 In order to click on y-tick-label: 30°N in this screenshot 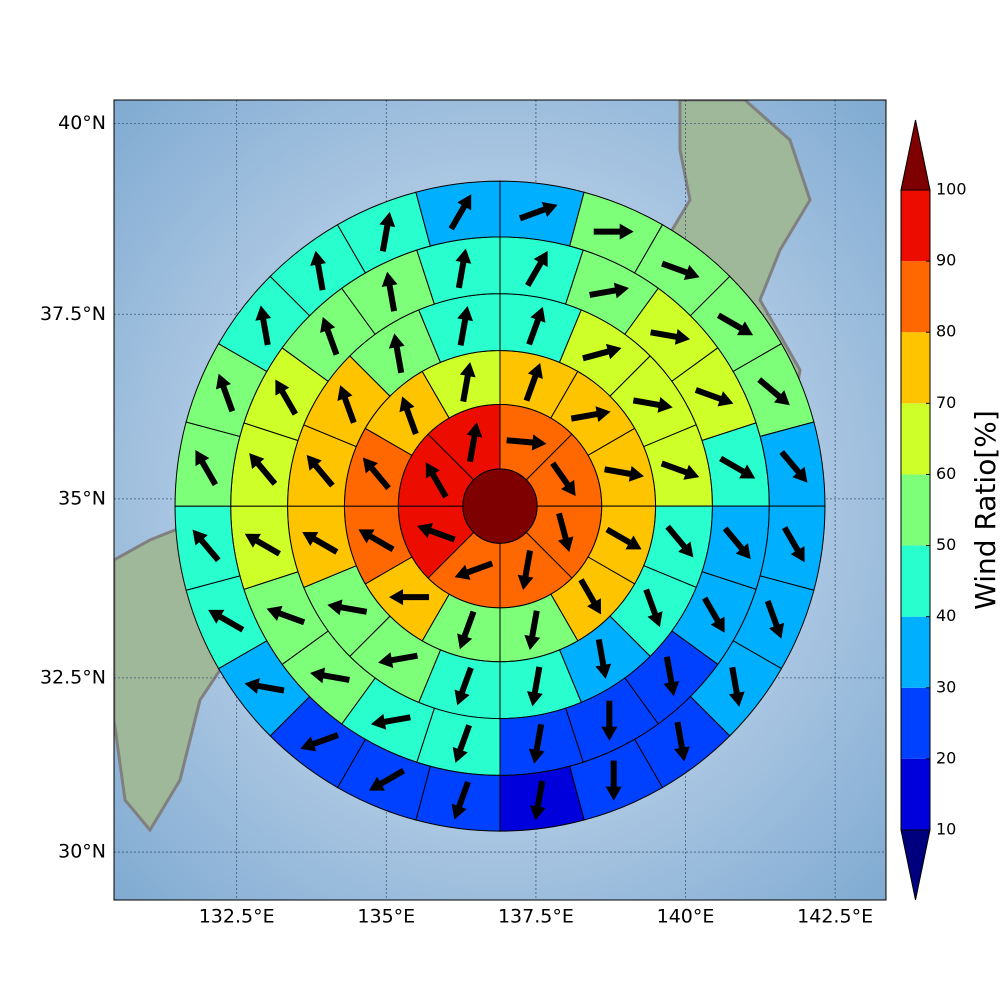, I will do `click(82, 852)`.